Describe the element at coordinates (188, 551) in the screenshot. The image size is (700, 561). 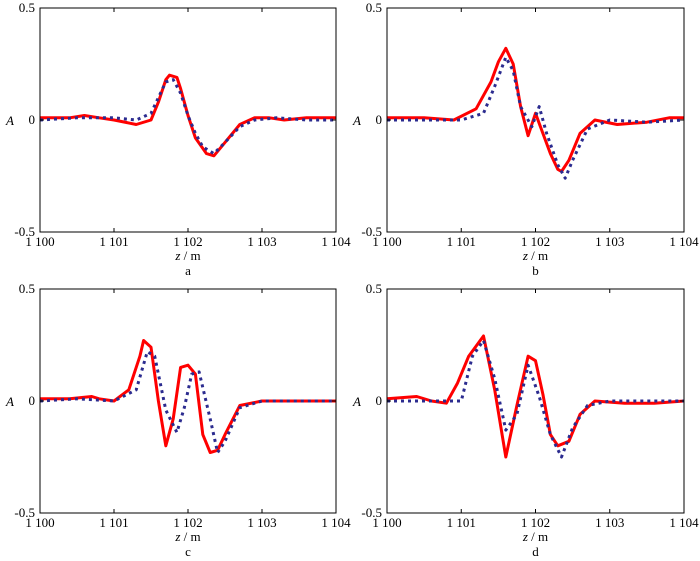
I see `panel-label: c` at that location.